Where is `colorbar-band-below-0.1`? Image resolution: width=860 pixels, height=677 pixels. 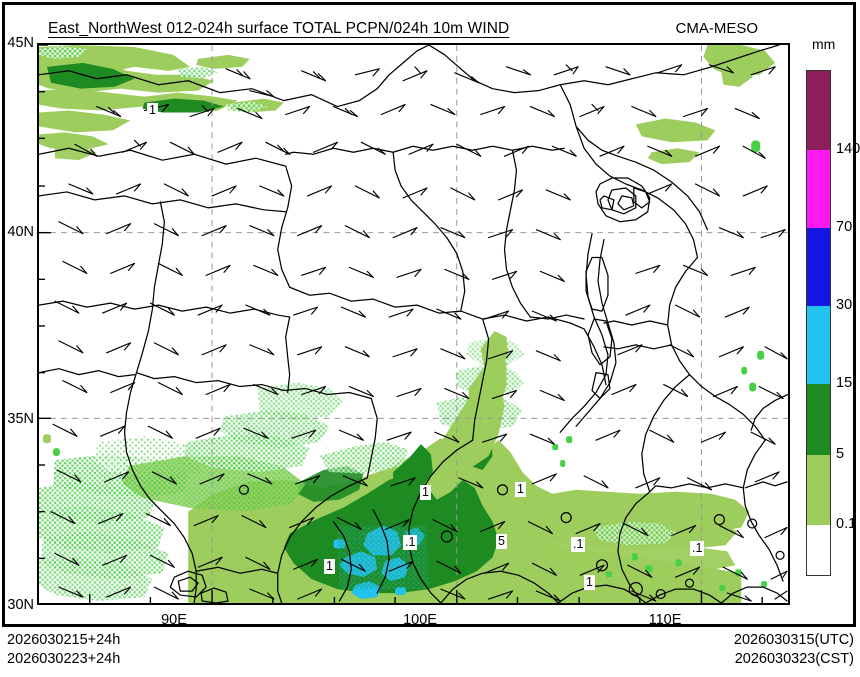 colorbar-band-below-0.1 is located at coordinates (818, 550).